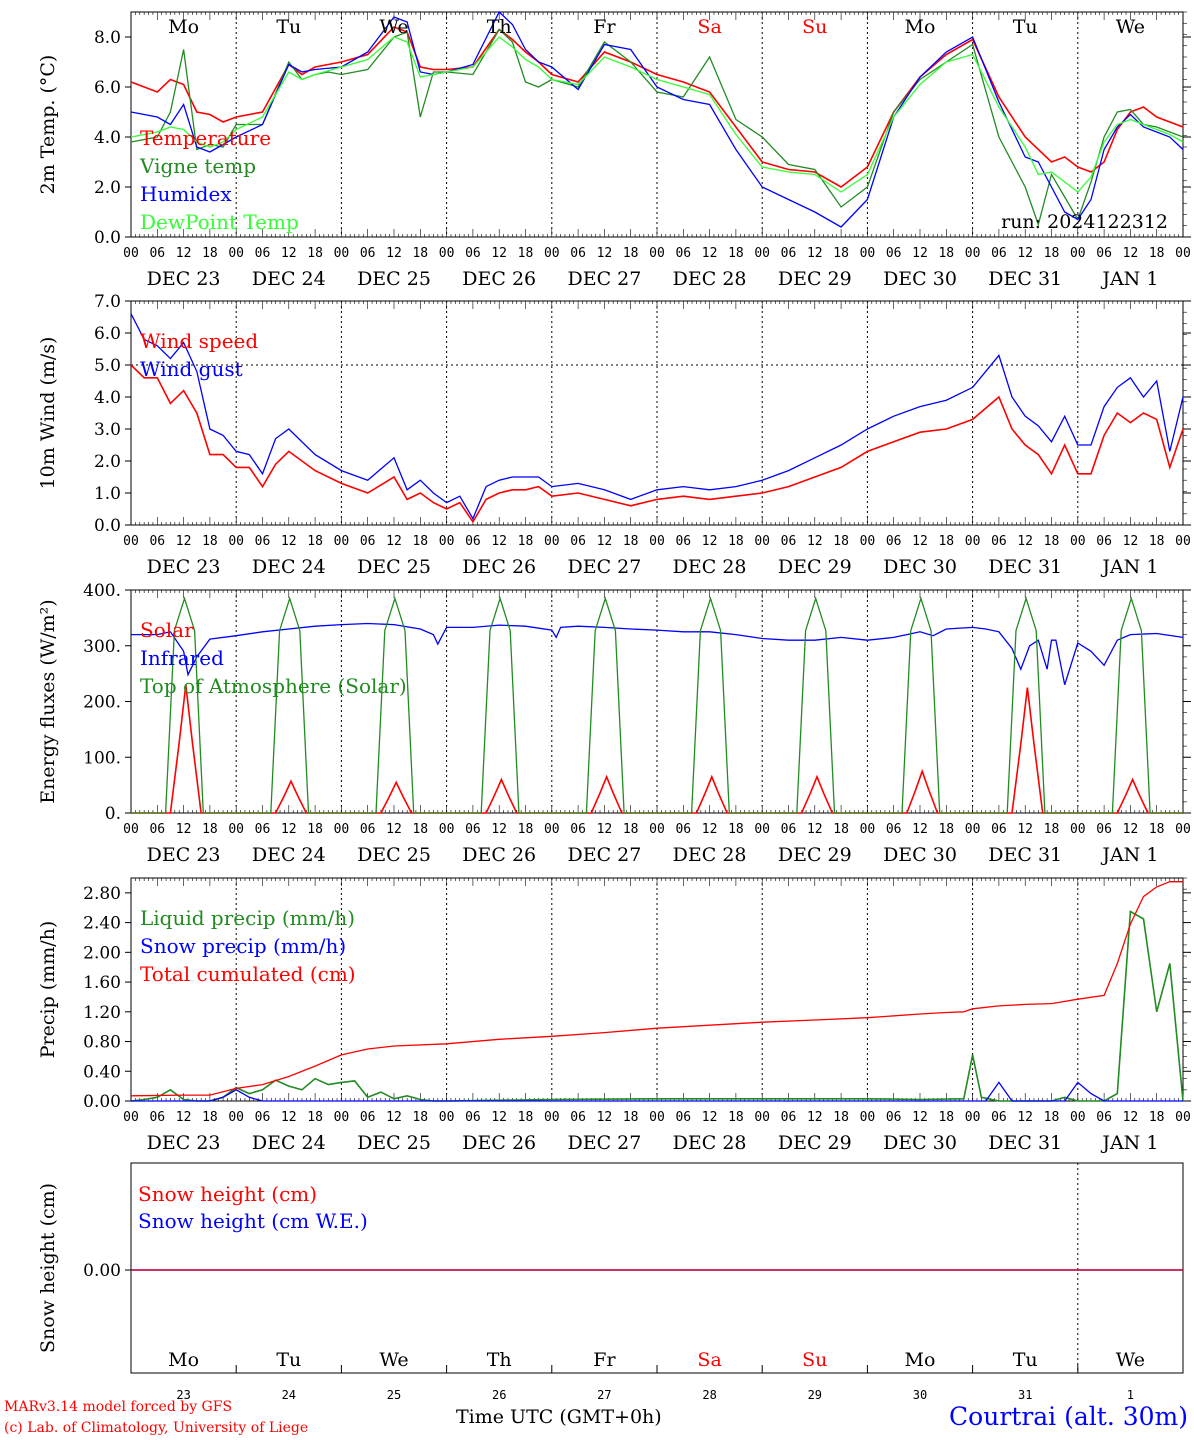  Describe the element at coordinates (102, 894) in the screenshot. I see `ytick-label: 2.80` at that location.